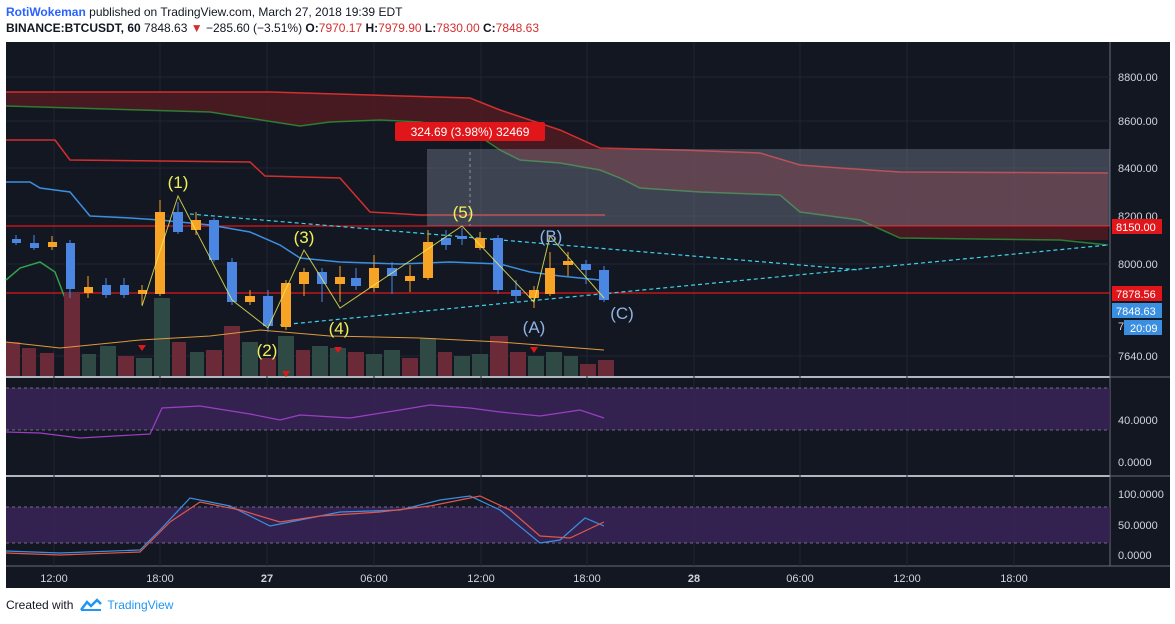 The image size is (1175, 624). I want to click on kijun-line, so click(305, 177).